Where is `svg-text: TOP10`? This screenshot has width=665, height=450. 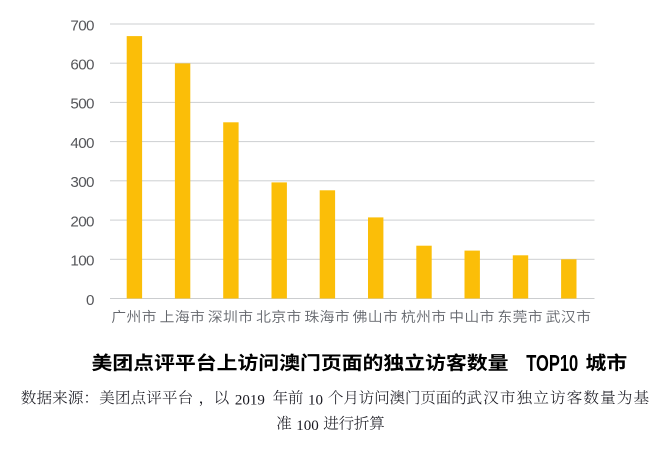
svg-text: TOP10 is located at coordinates (552, 363).